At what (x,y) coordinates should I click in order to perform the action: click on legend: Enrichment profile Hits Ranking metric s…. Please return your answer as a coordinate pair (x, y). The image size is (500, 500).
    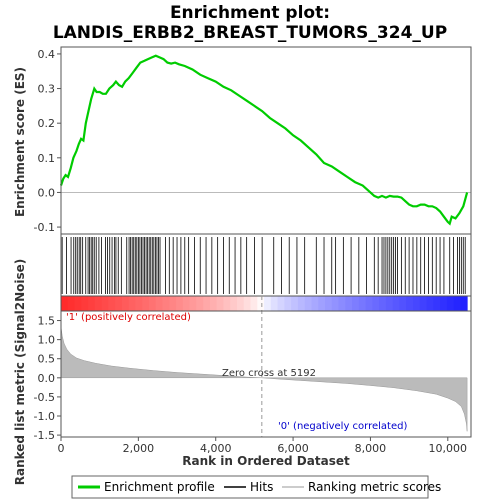
    Looking at the image, I should click on (256, 487).